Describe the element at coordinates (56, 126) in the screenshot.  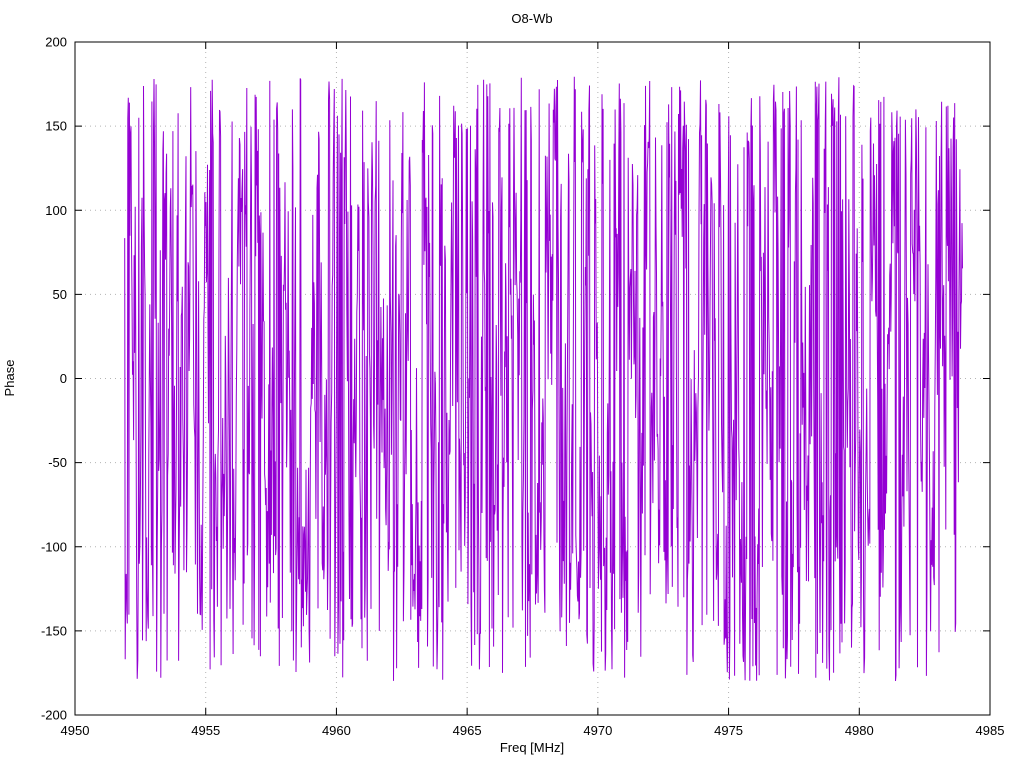
I see `y-tick-label: 150` at that location.